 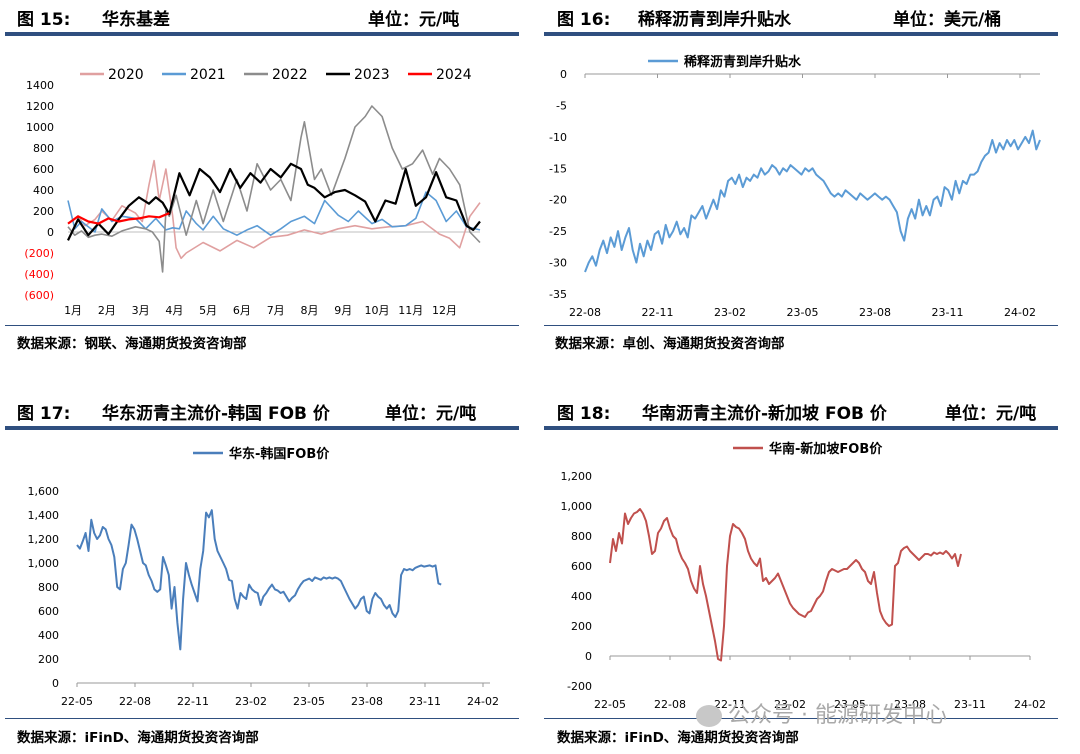 What do you see at coordinates (709, 716) in the screenshot?
I see `wechat-icon` at bounding box center [709, 716].